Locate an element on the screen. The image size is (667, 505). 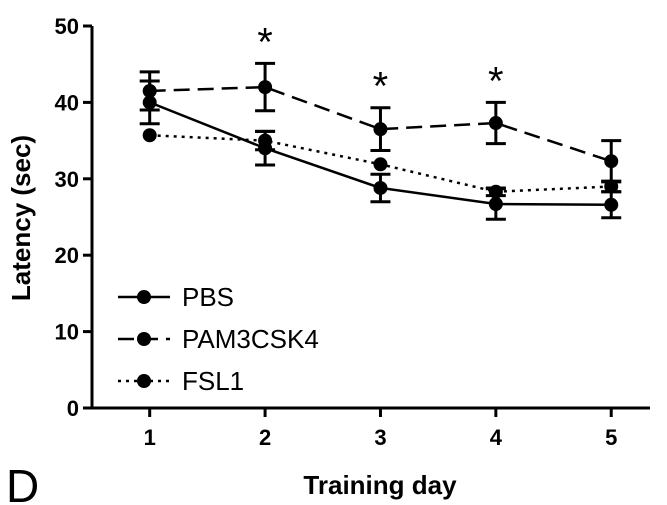
legend-item-fsl1: FSL1 is located at coordinates (181, 381).